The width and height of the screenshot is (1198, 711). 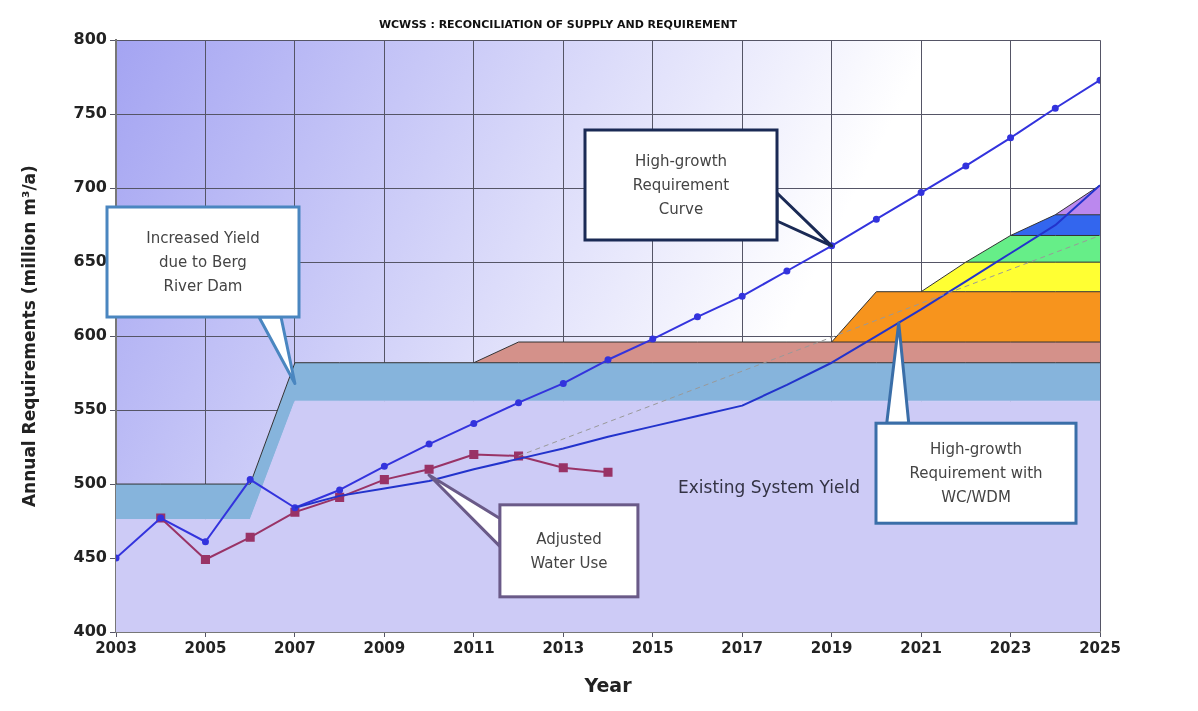 I want to click on x-axis-title: Year, so click(x=608, y=684).